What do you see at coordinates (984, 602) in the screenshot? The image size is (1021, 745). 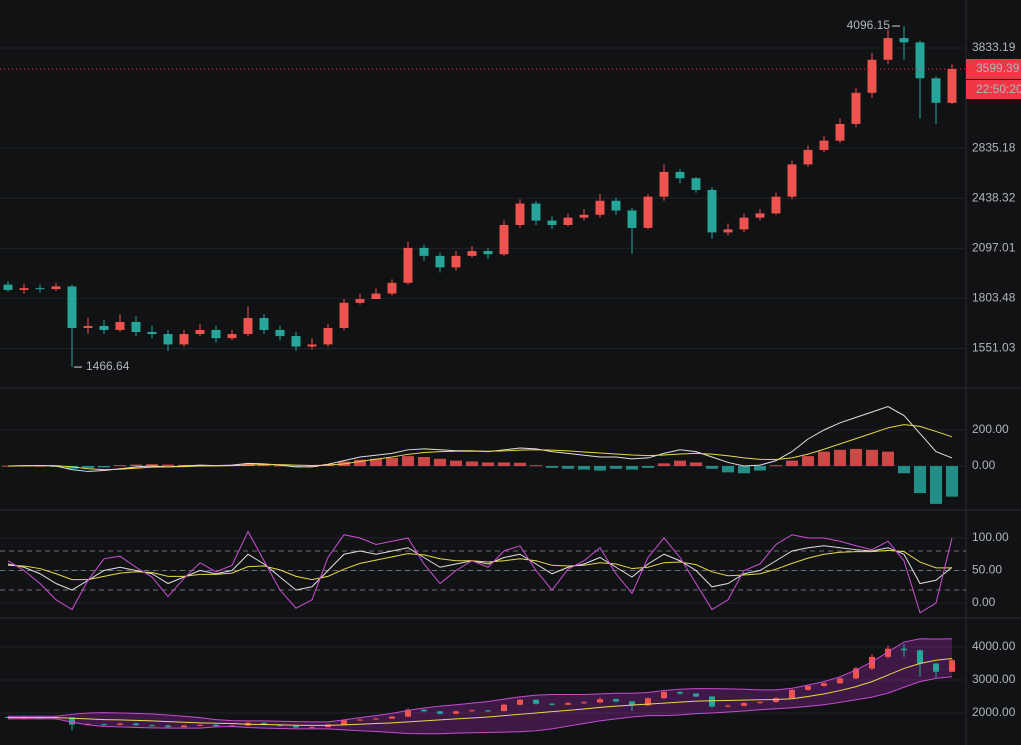 I see `y-tick-label: 0.00` at bounding box center [984, 602].